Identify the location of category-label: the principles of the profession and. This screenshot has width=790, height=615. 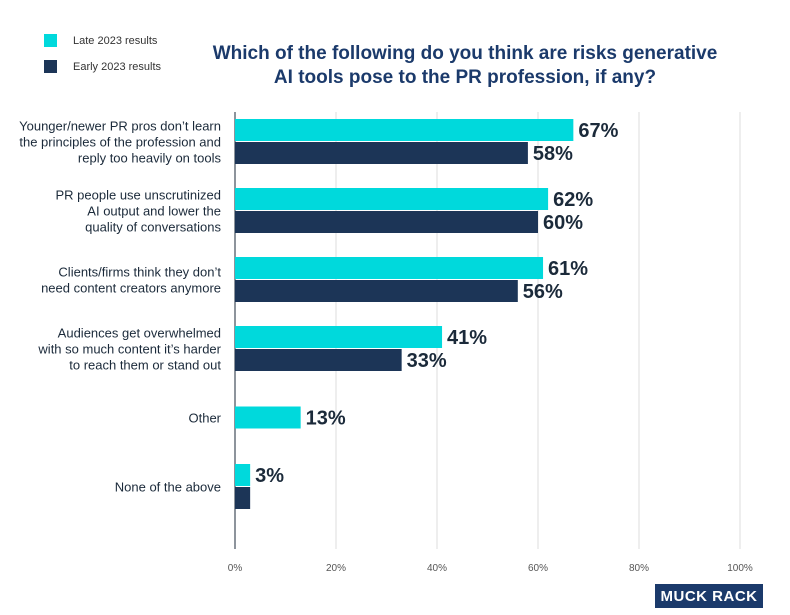
(120, 142).